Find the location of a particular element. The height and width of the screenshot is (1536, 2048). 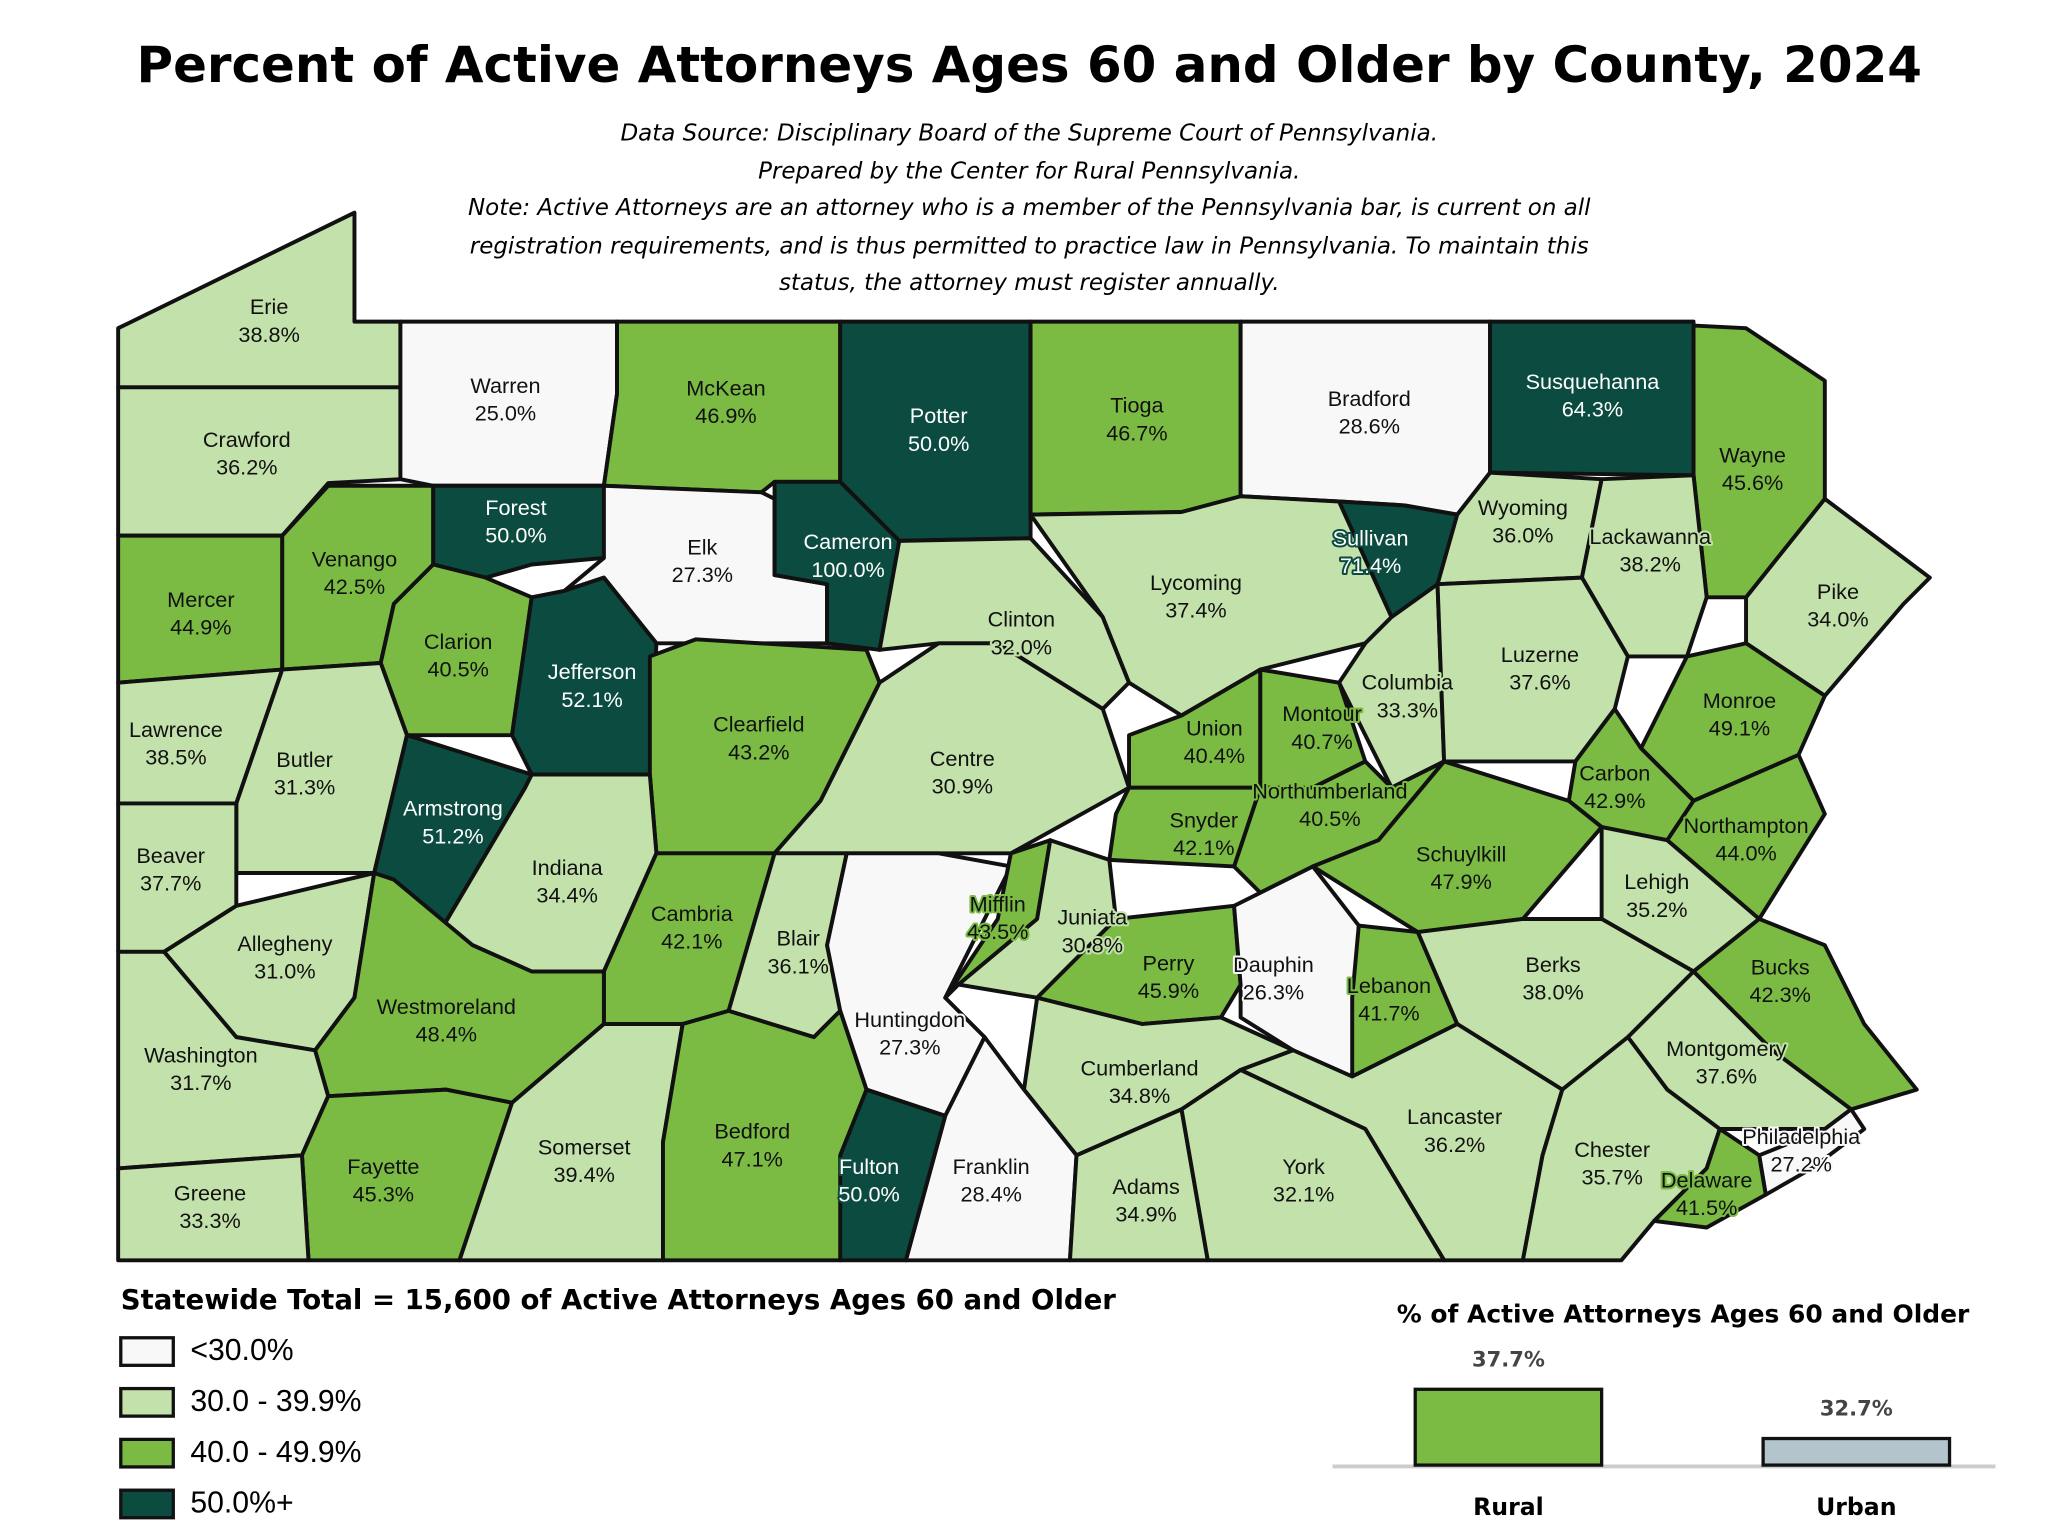

county-name: Venango is located at coordinates (355, 558).